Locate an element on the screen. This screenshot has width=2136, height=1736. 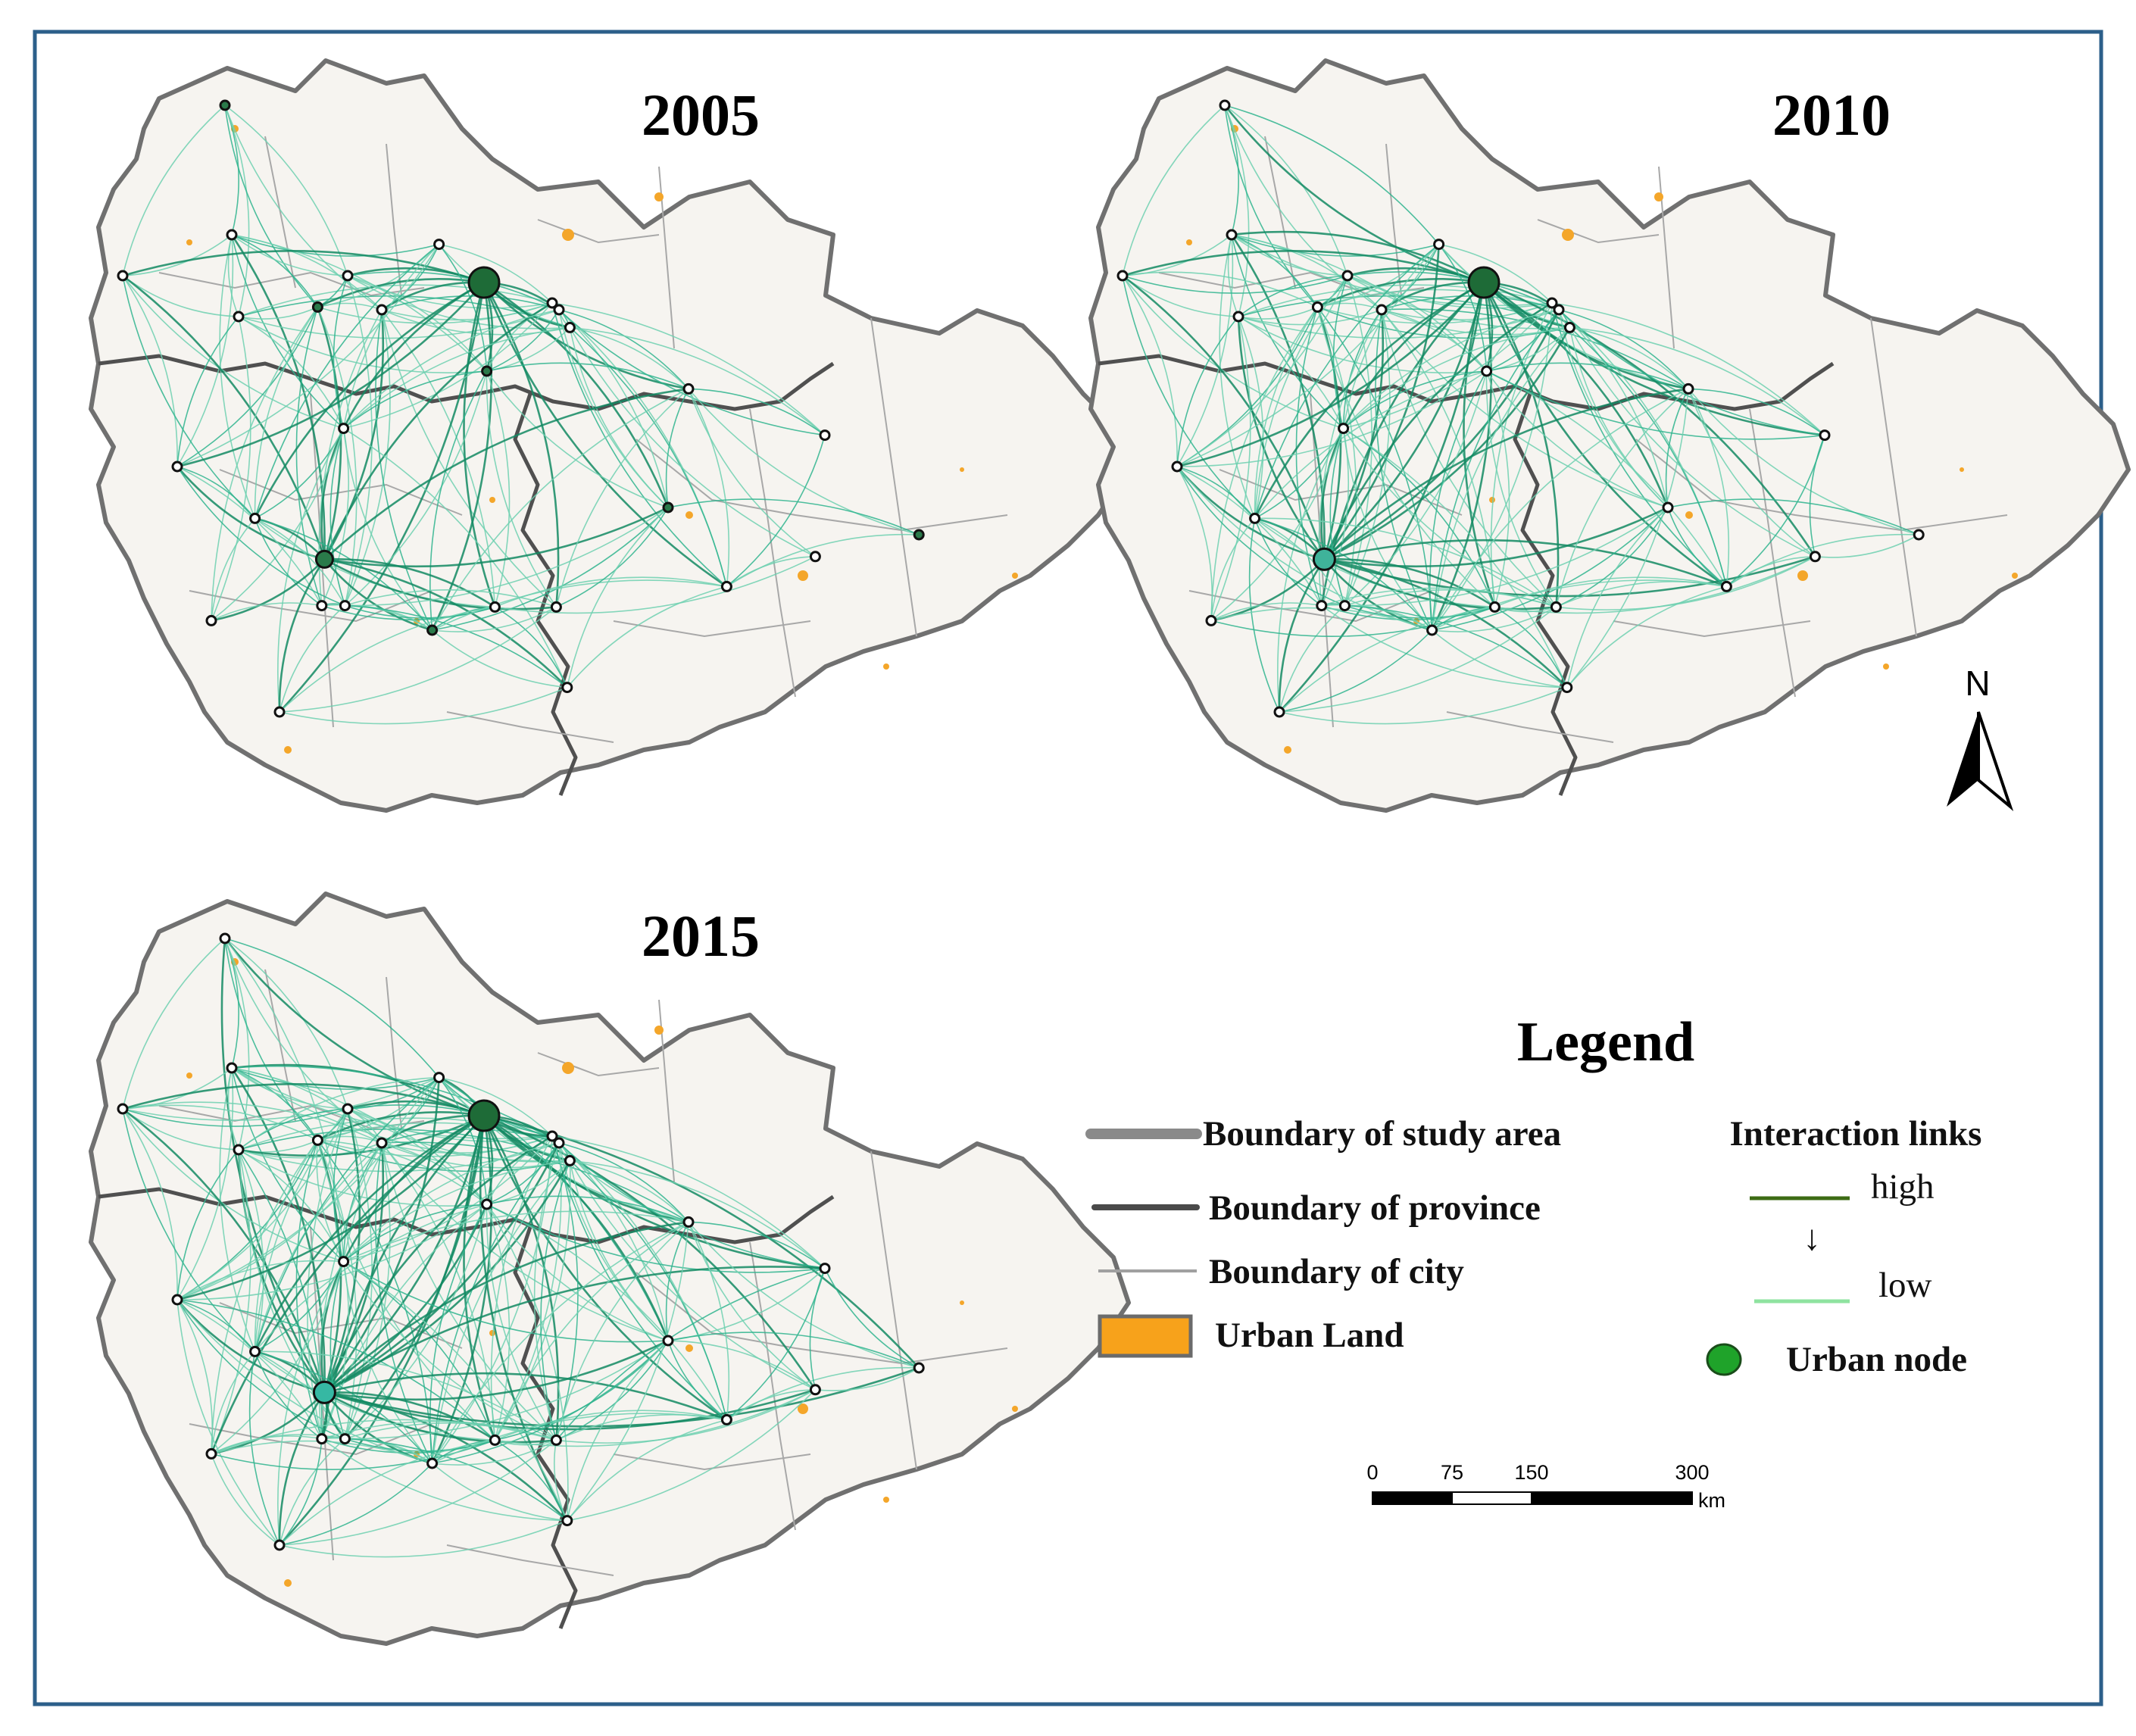
legend-label-urban-land: Urban Land is located at coordinates (1309, 1335).